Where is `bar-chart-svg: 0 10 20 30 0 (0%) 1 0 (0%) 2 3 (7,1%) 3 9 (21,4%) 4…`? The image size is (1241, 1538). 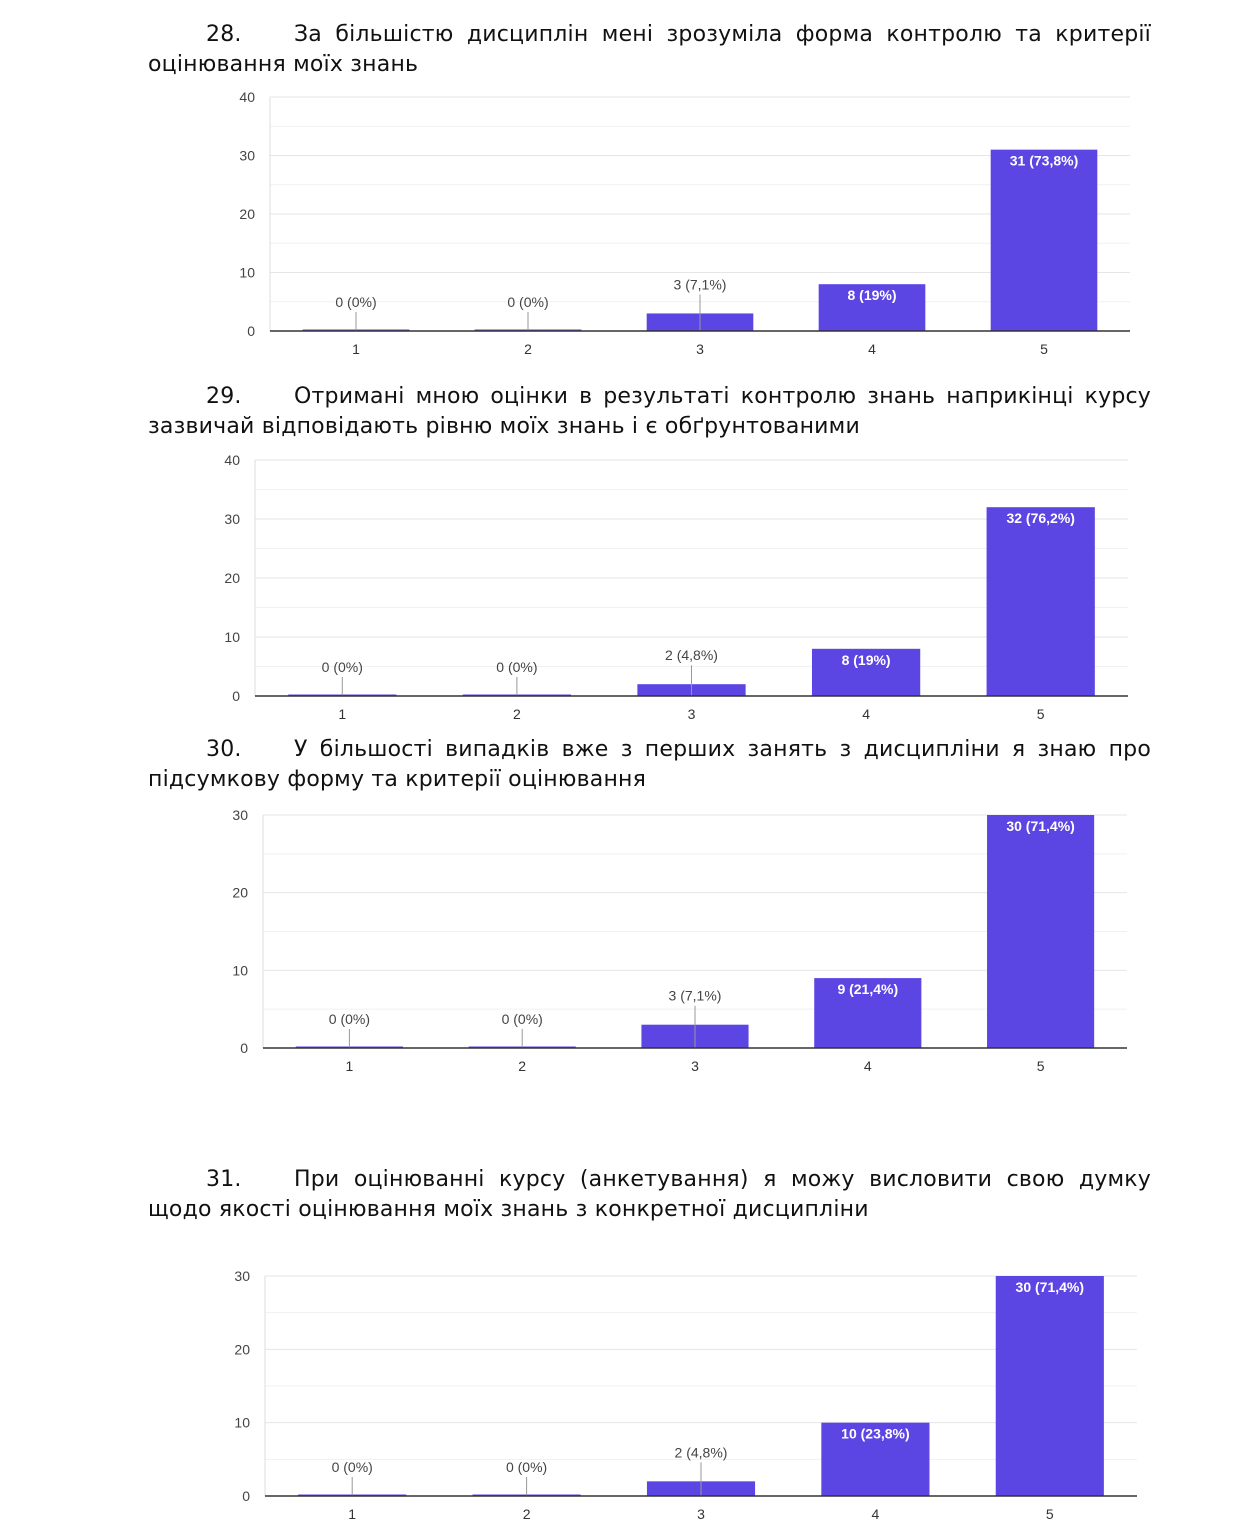
bar-chart-svg: 0 10 20 30 0 (0%) 1 0 (0%) 2 3 (7,1%) 3 9 (21,4%) 4… is located at coordinates (679, 940).